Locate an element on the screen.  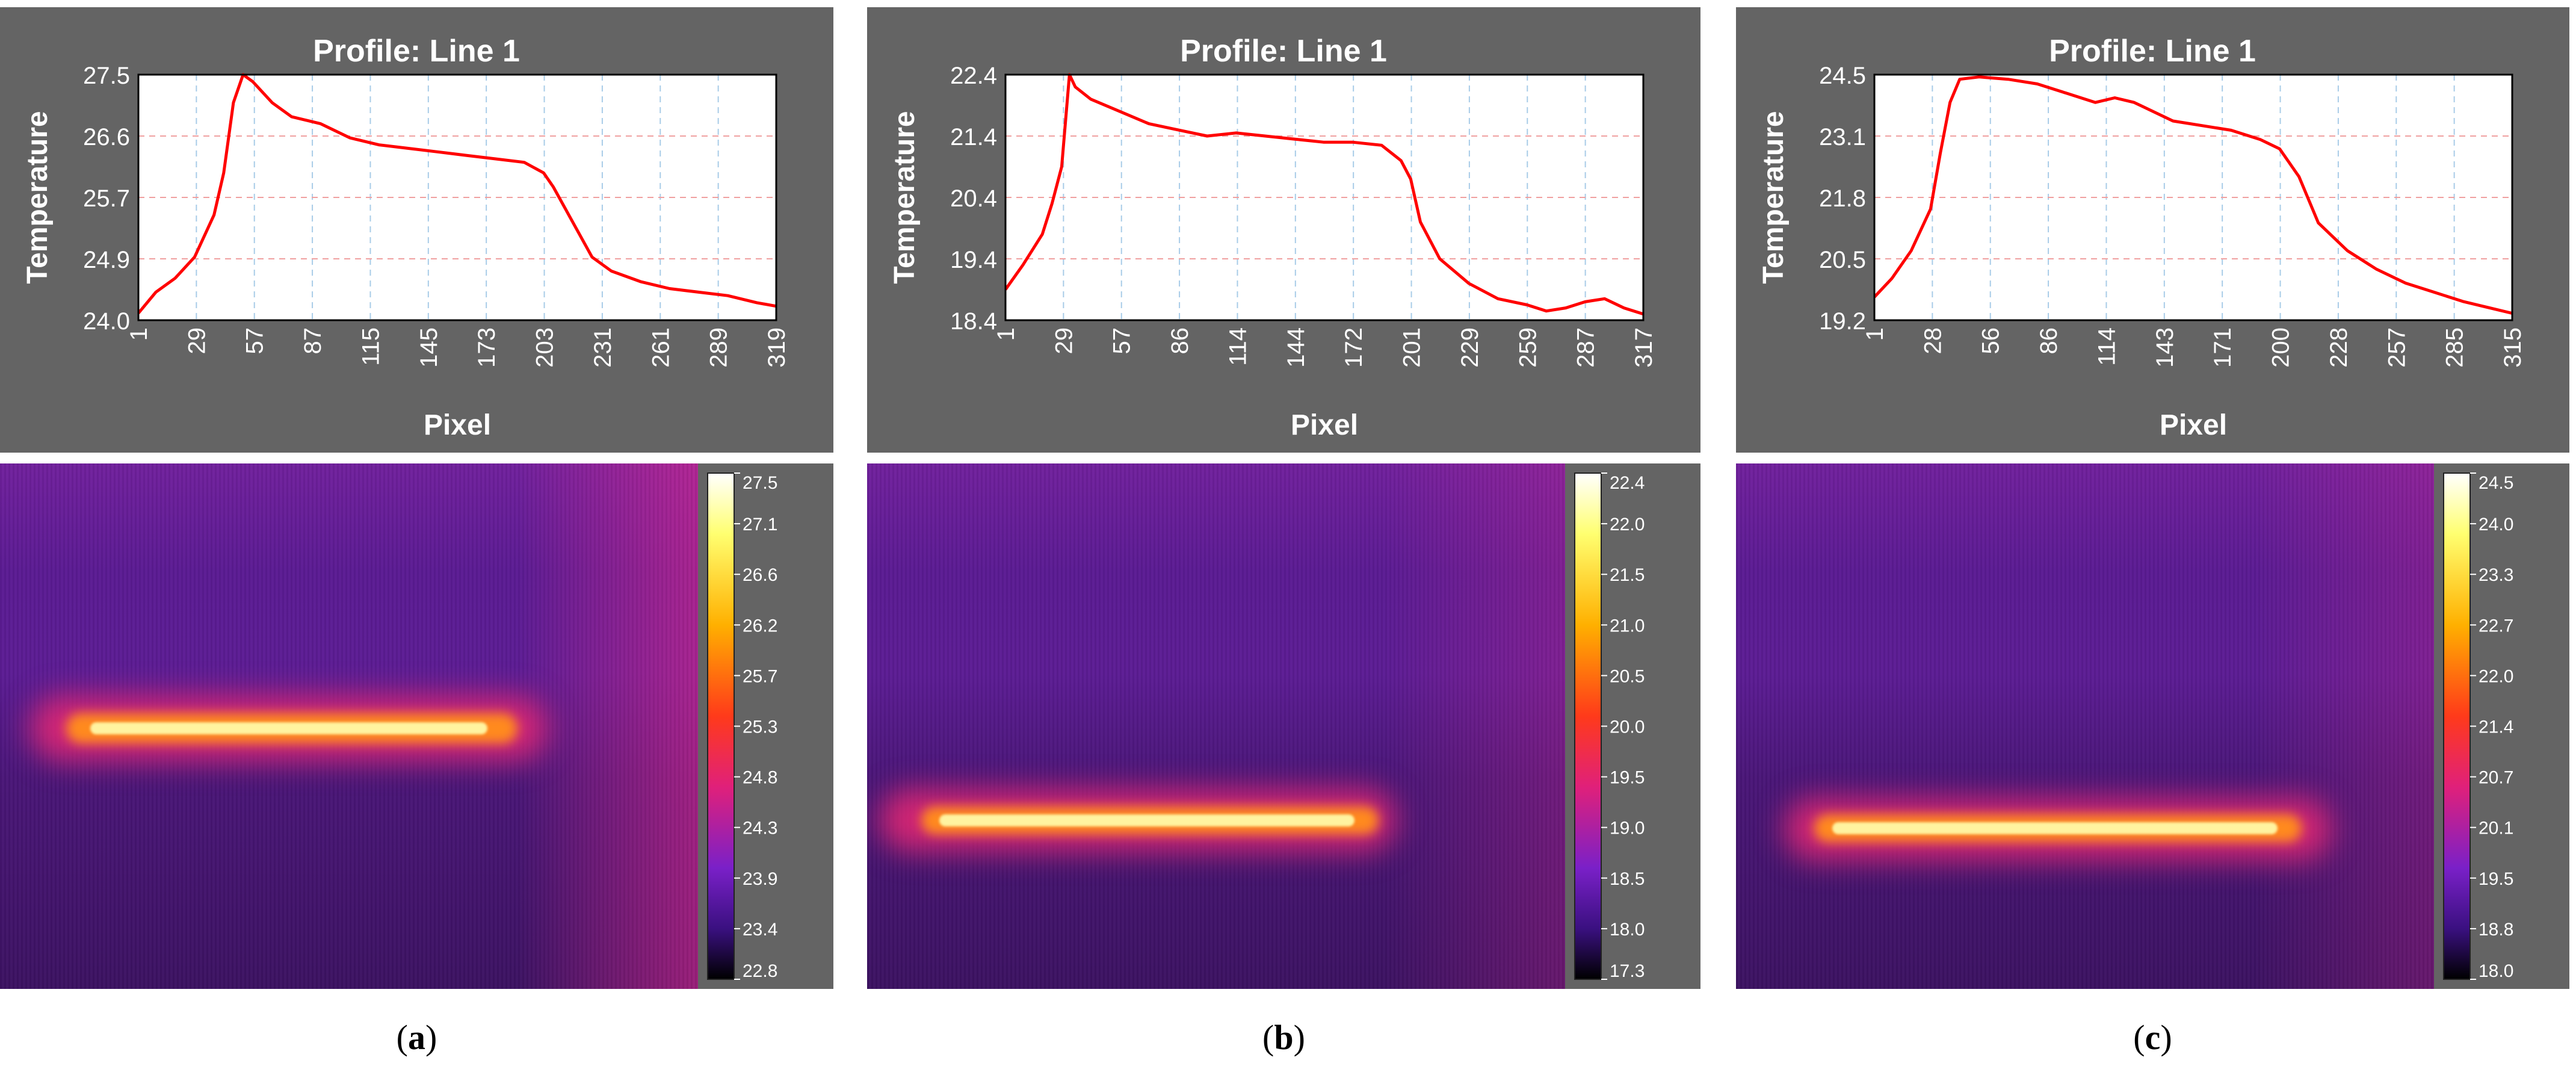
colorbar-tick-label: 27.5 is located at coordinates (760, 483).